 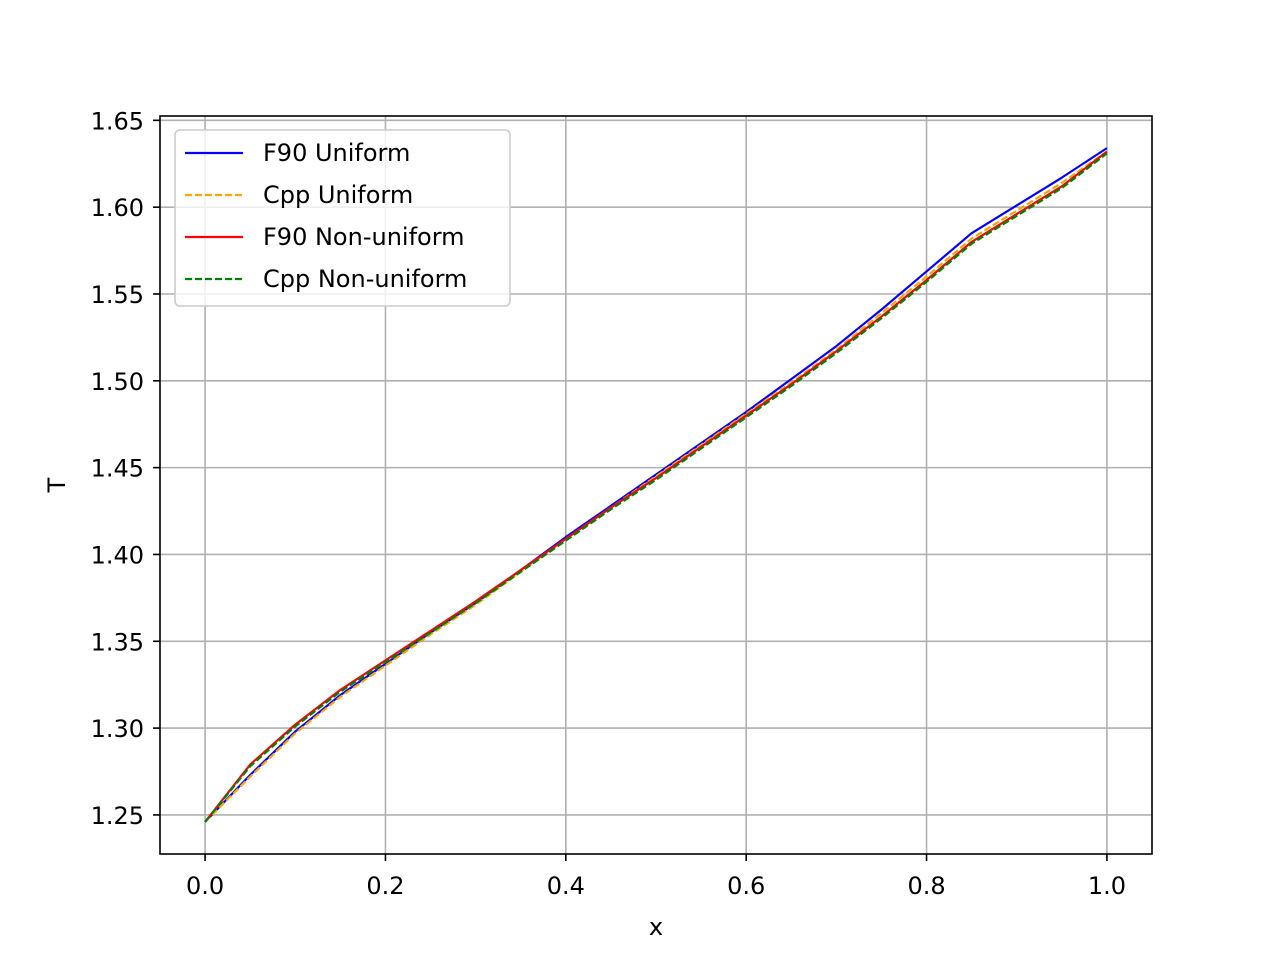 What do you see at coordinates (117, 642) in the screenshot?
I see `y-tick-label: 1.35` at bounding box center [117, 642].